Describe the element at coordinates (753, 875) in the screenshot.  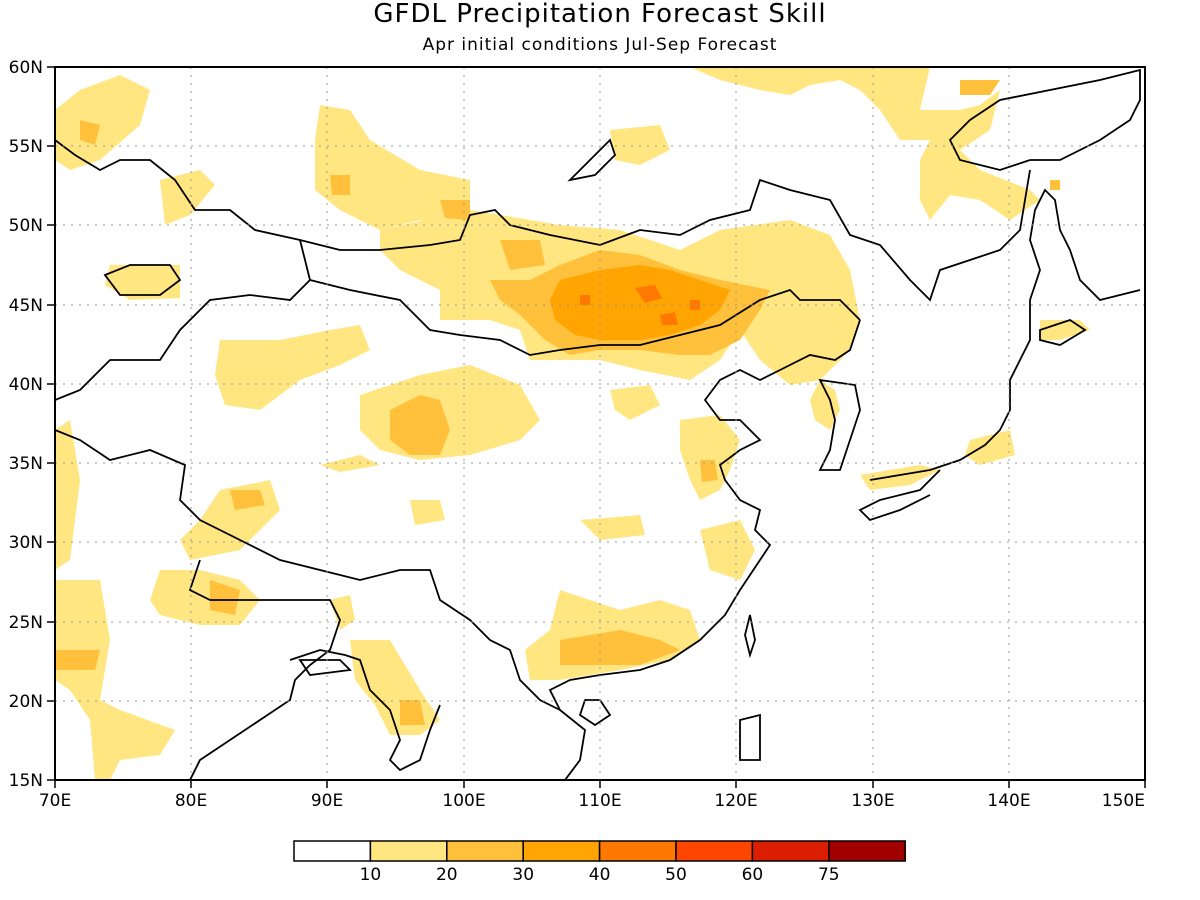
I see `colorbar-label: 60` at that location.